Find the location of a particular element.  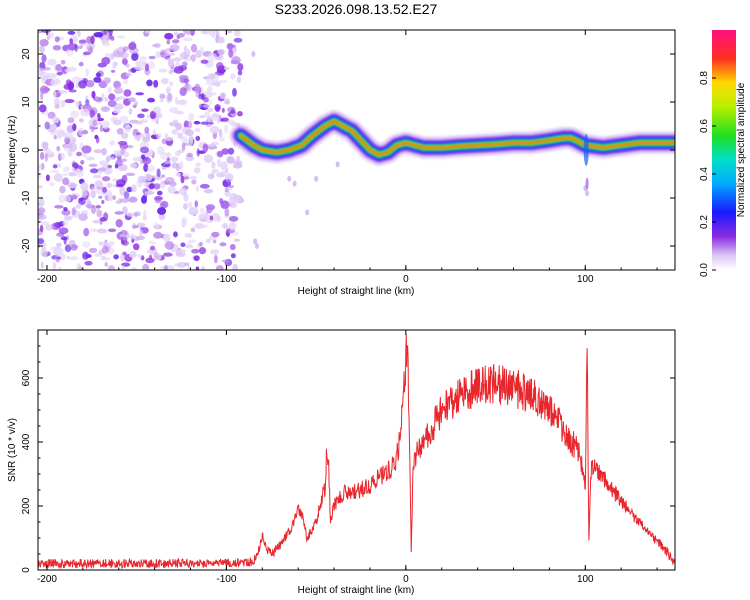

snr-ytick-label: 0 is located at coordinates (26, 570).